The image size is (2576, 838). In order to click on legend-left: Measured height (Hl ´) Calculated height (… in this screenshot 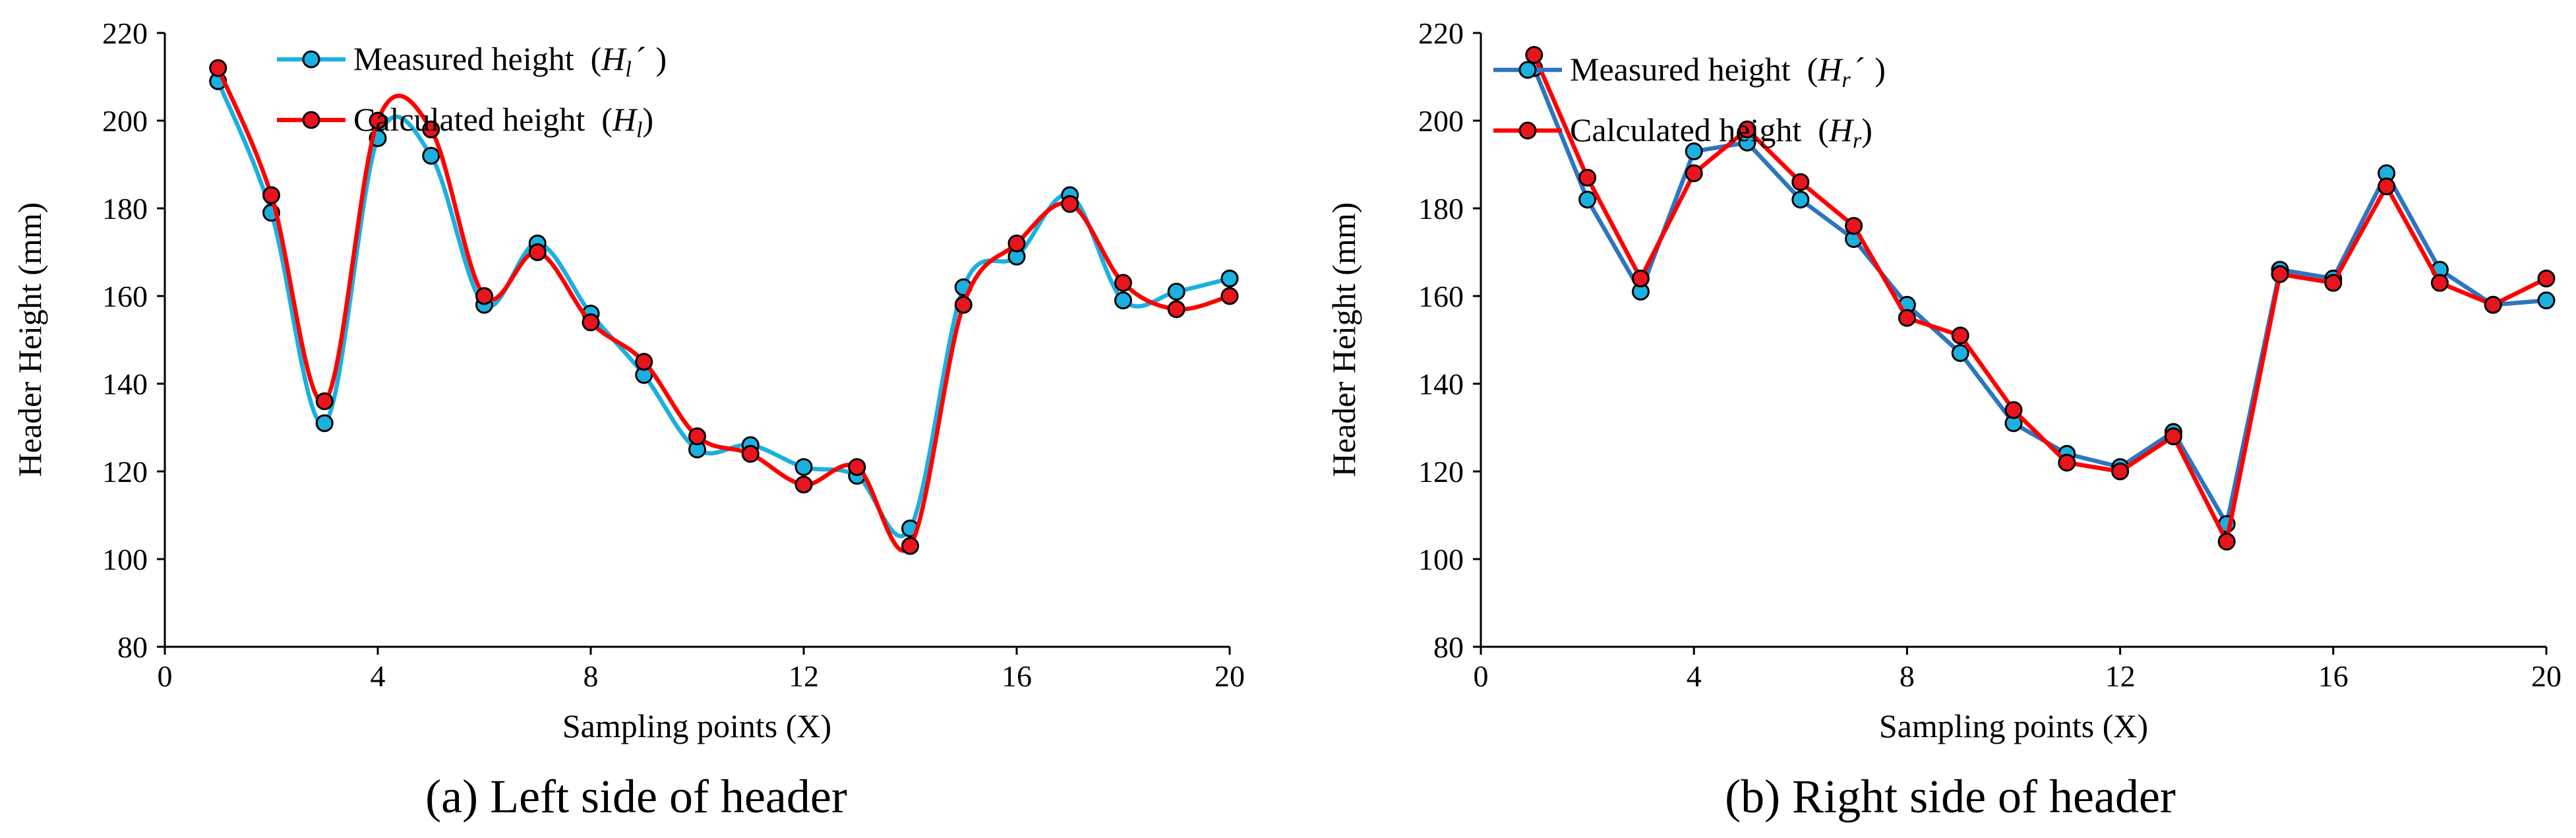, I will do `click(472, 91)`.